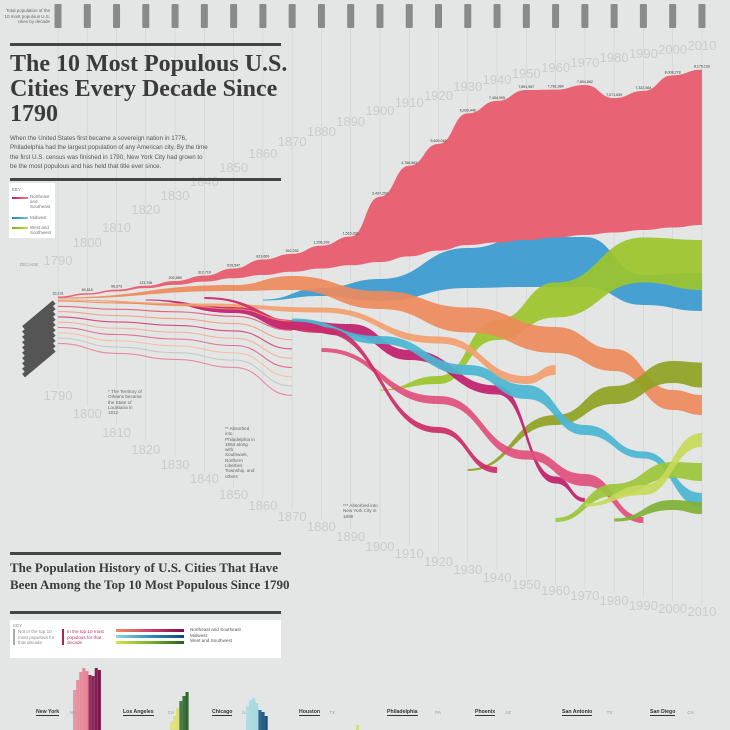 This screenshot has height=730, width=730. What do you see at coordinates (73, 712) in the screenshot?
I see `city-state: NY` at bounding box center [73, 712].